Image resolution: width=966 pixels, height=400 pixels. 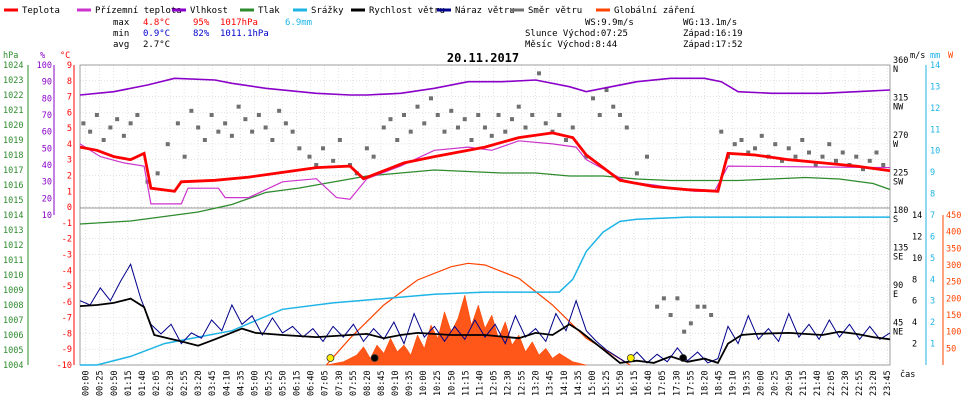 I want to click on stats-avg-label: avg, so click(x=121, y=45).